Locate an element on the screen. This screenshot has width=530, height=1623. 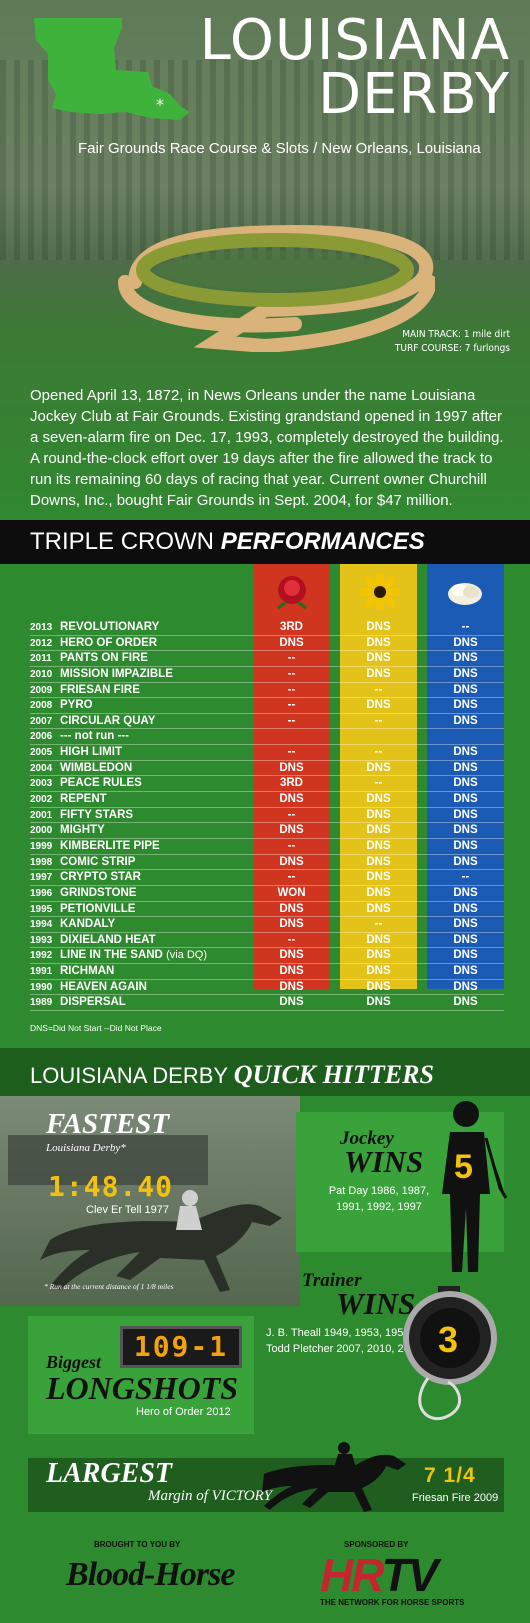
hrtv-tagline: THE NETWORK FOR HORSE SPORTS is located at coordinates (392, 1602).